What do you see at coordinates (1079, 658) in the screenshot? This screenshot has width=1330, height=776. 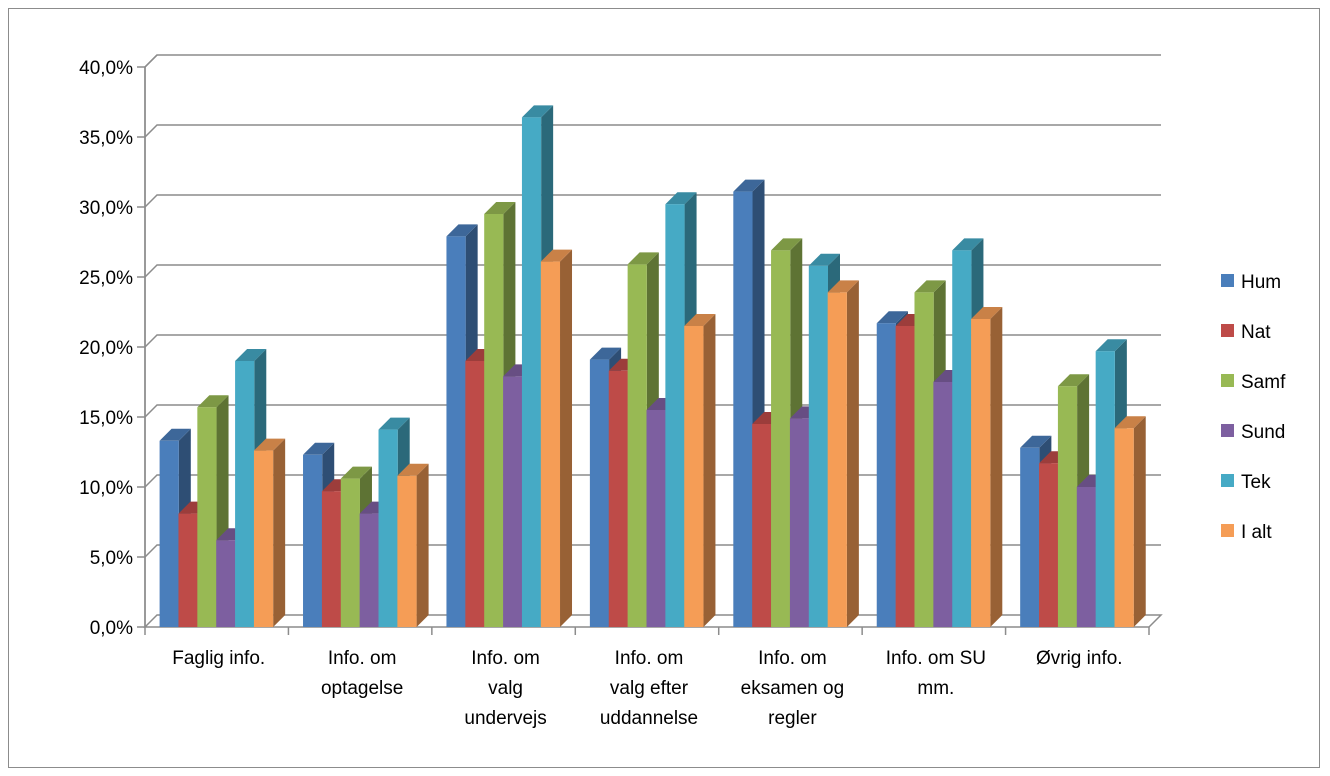 I see `x-tick-label: Øvrig info.` at bounding box center [1079, 658].